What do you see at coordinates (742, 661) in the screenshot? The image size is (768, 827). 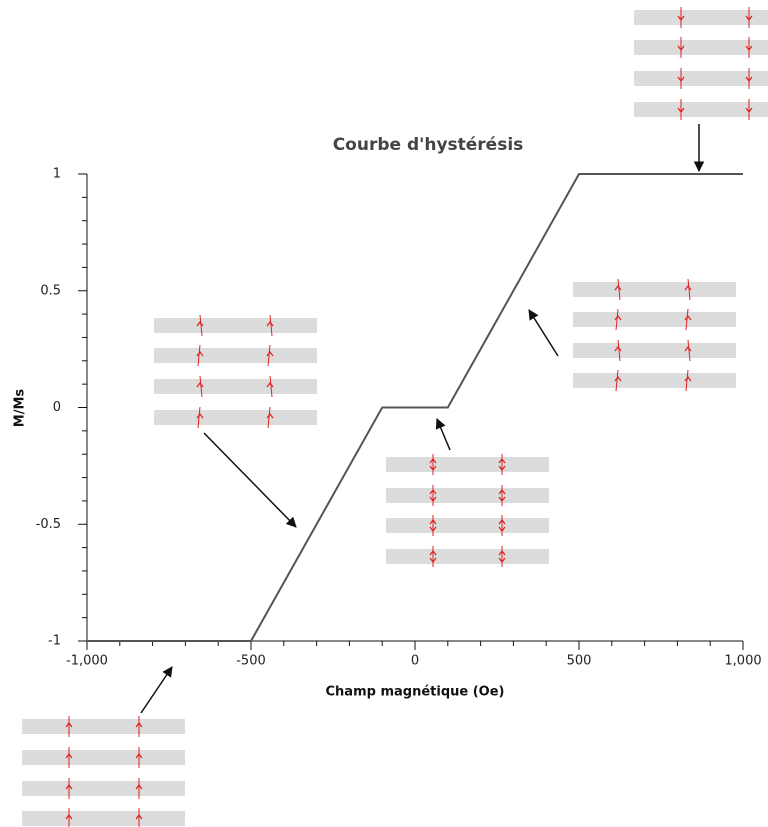 I see `x-tick-label: 1,000` at bounding box center [742, 661].